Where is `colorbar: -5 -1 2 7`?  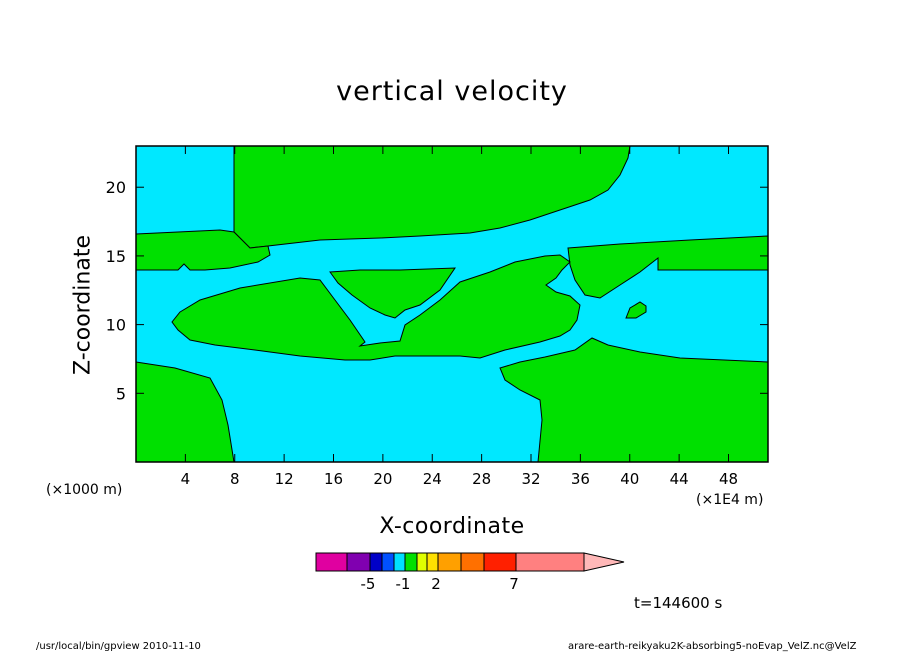 colorbar: -5 -1 2 7 is located at coordinates (470, 572).